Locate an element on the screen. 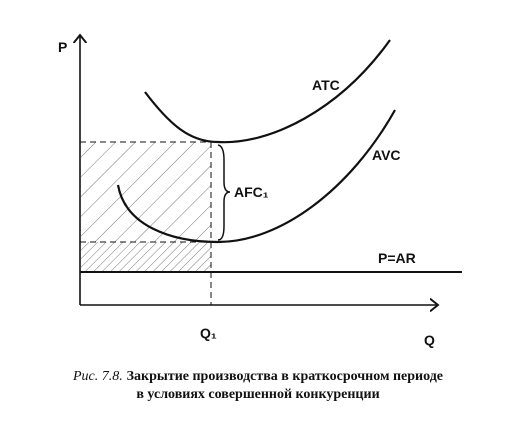  guides is located at coordinates (147, 223).